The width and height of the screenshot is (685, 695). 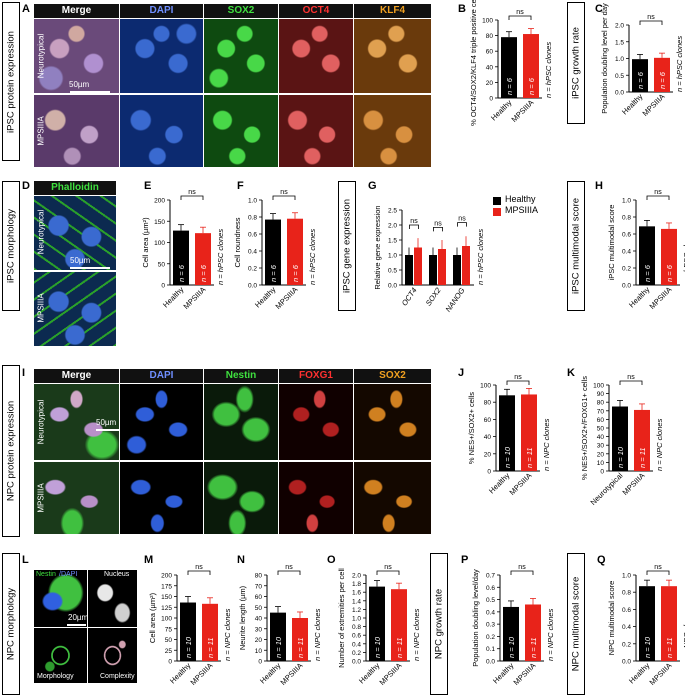 What do you see at coordinates (626, 269) in the screenshot?
I see `chart-h-ytick-label: 0.2` at bounding box center [626, 269].